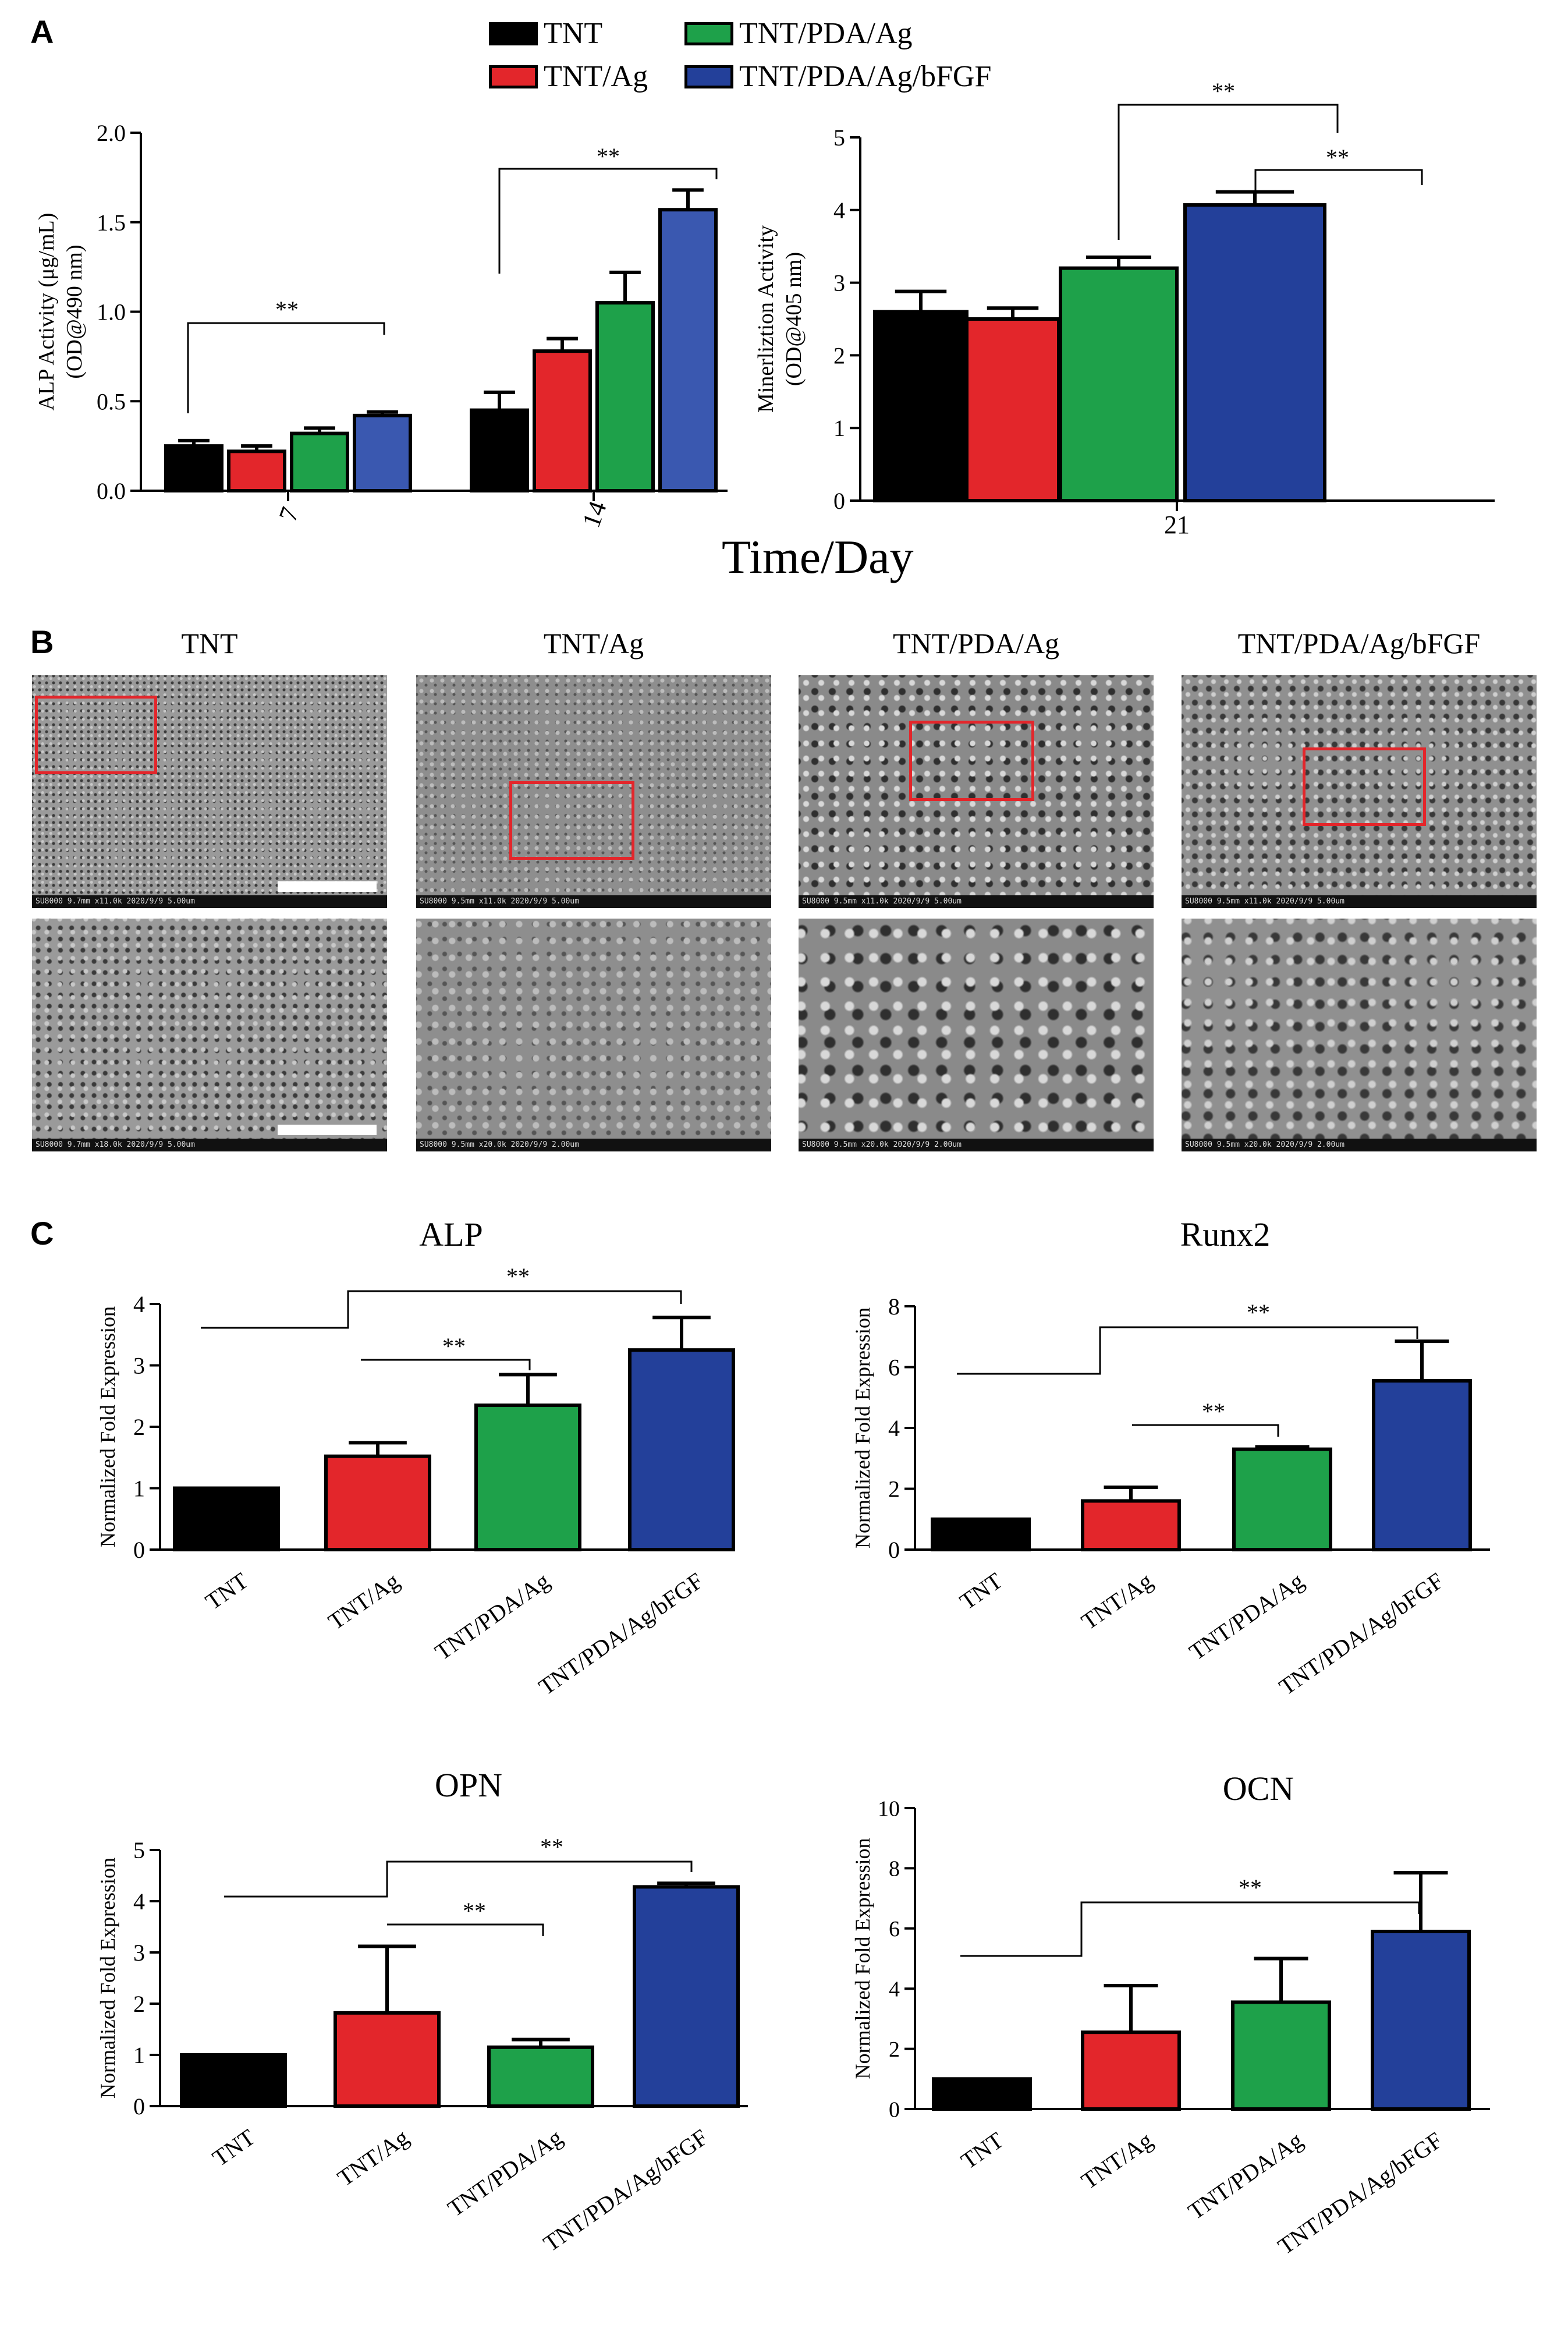  I want to click on opn-expression-ytick-label: 0, so click(139, 2106).